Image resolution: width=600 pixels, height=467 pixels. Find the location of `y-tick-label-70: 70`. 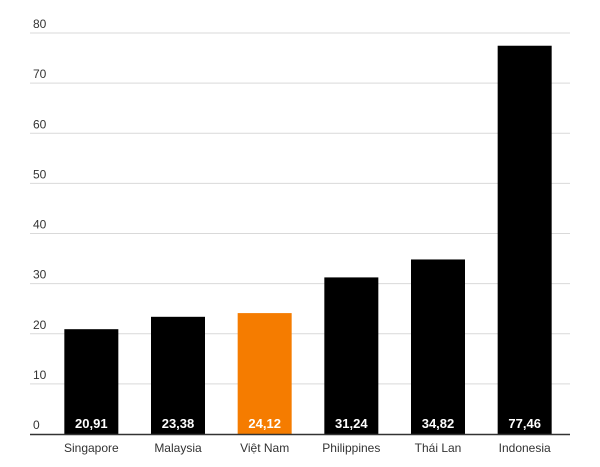

y-tick-label-70: 70 is located at coordinates (40, 74).